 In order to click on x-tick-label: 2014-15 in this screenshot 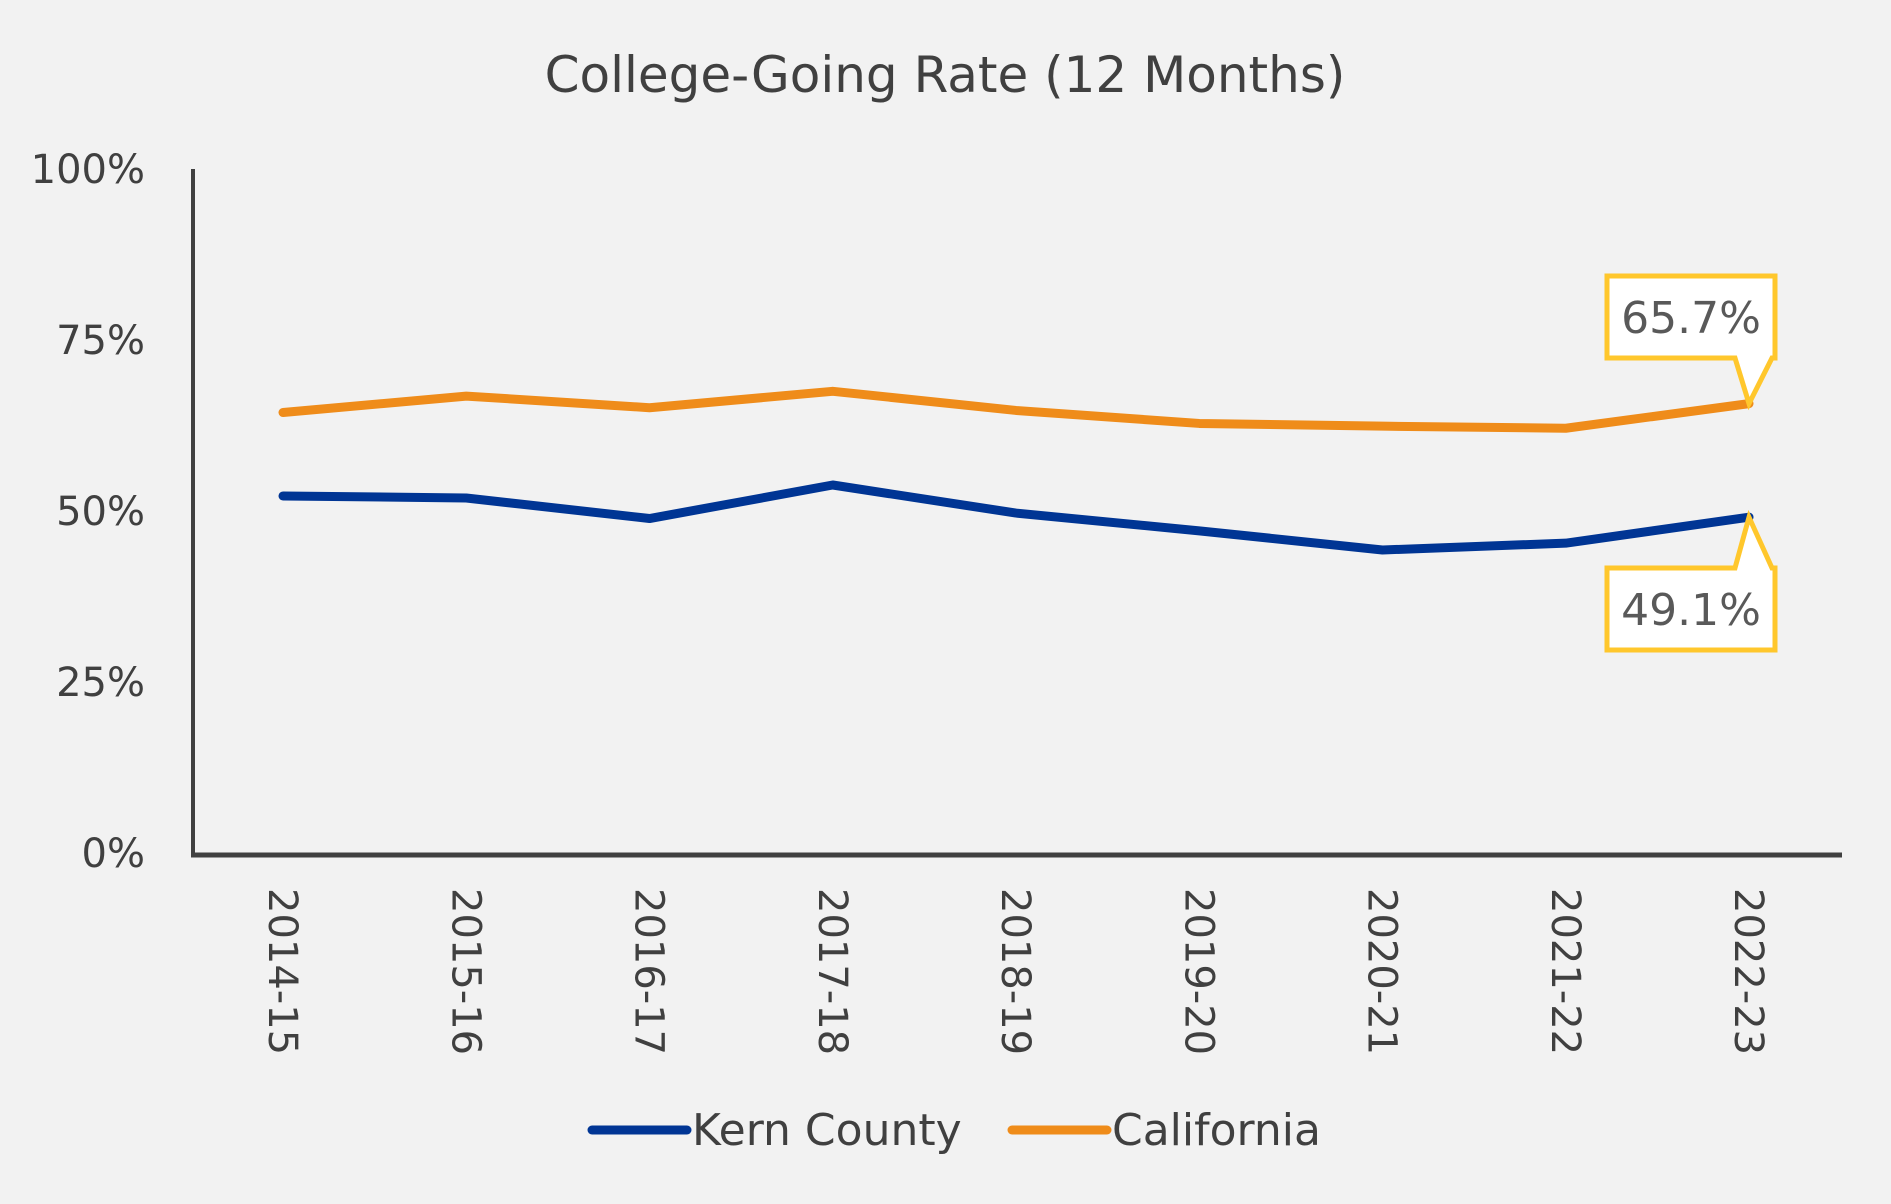, I will do `click(282, 971)`.